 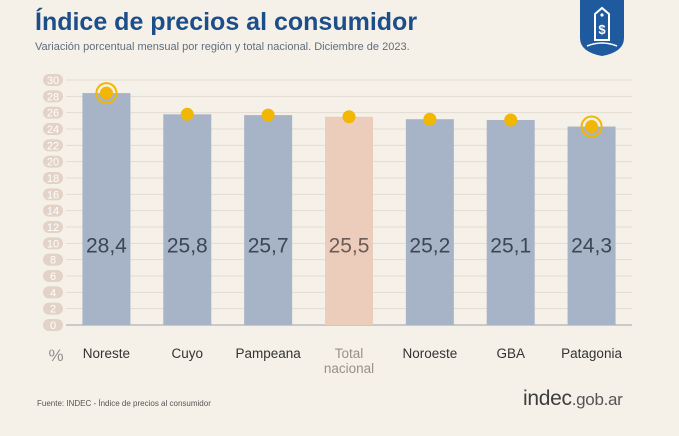 I want to click on logo-domain: .gob.ar, so click(x=597, y=399).